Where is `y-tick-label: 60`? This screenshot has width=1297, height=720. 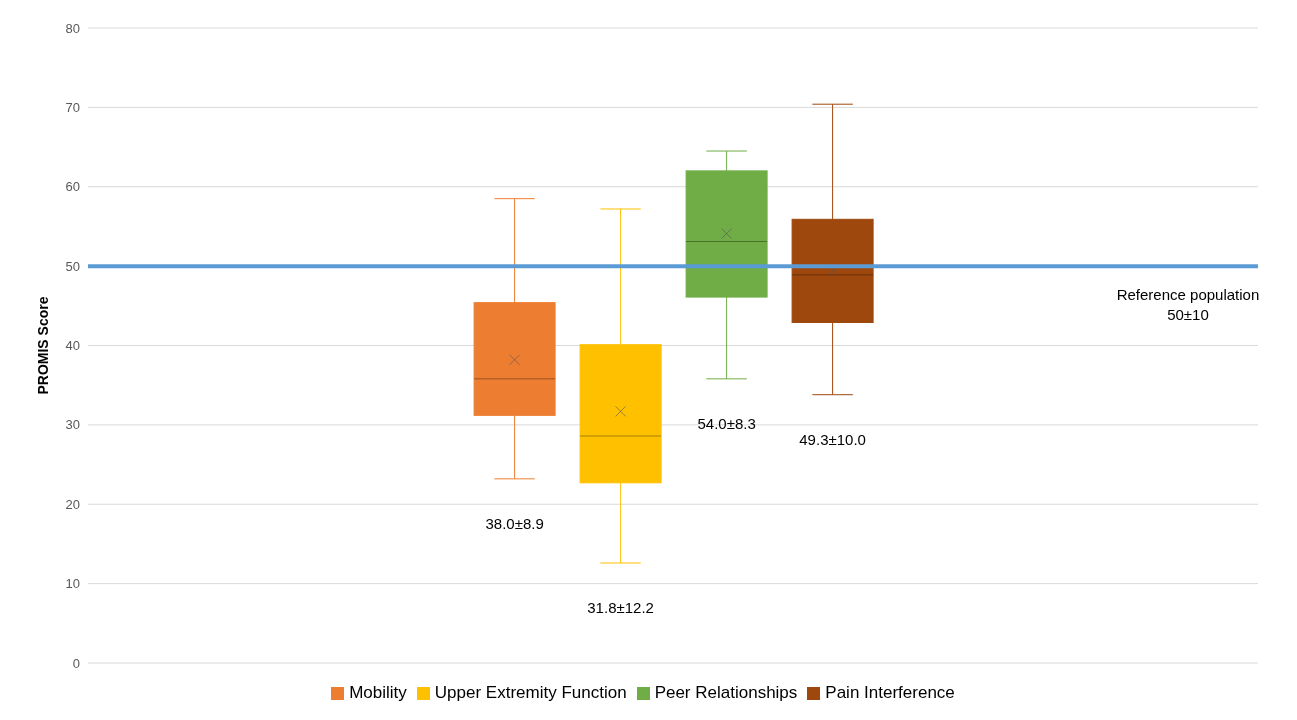
y-tick-label: 60 is located at coordinates (72, 187).